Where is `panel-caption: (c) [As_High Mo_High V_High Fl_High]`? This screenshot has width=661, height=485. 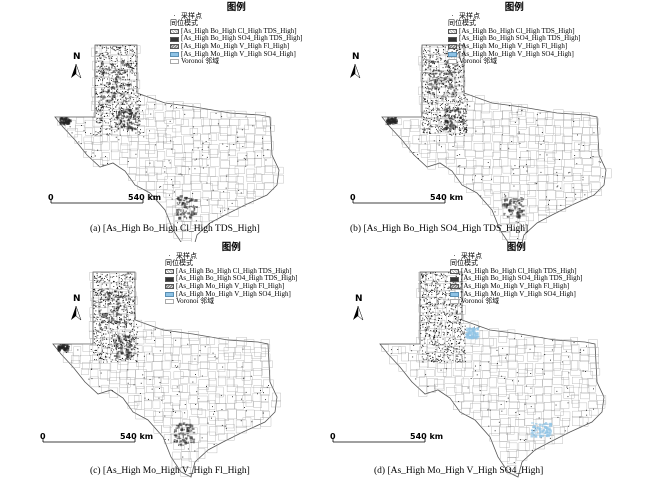
panel-caption: (c) [As_High Mo_High V_High Fl_High] is located at coordinates (170, 471).